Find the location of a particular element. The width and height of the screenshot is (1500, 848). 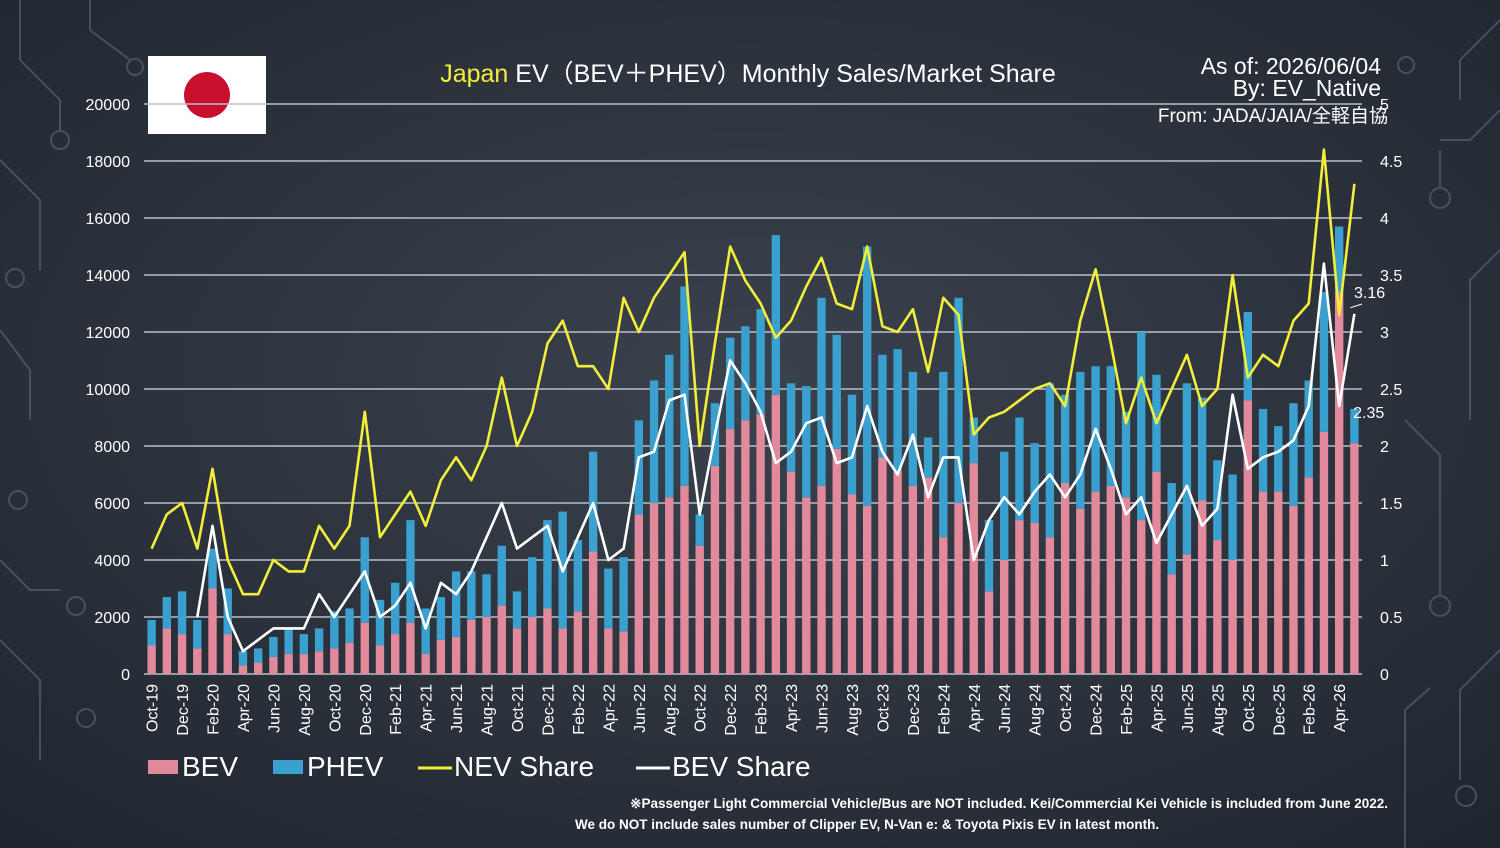

x-tick-label: Feb-24 is located at coordinates (944, 709).